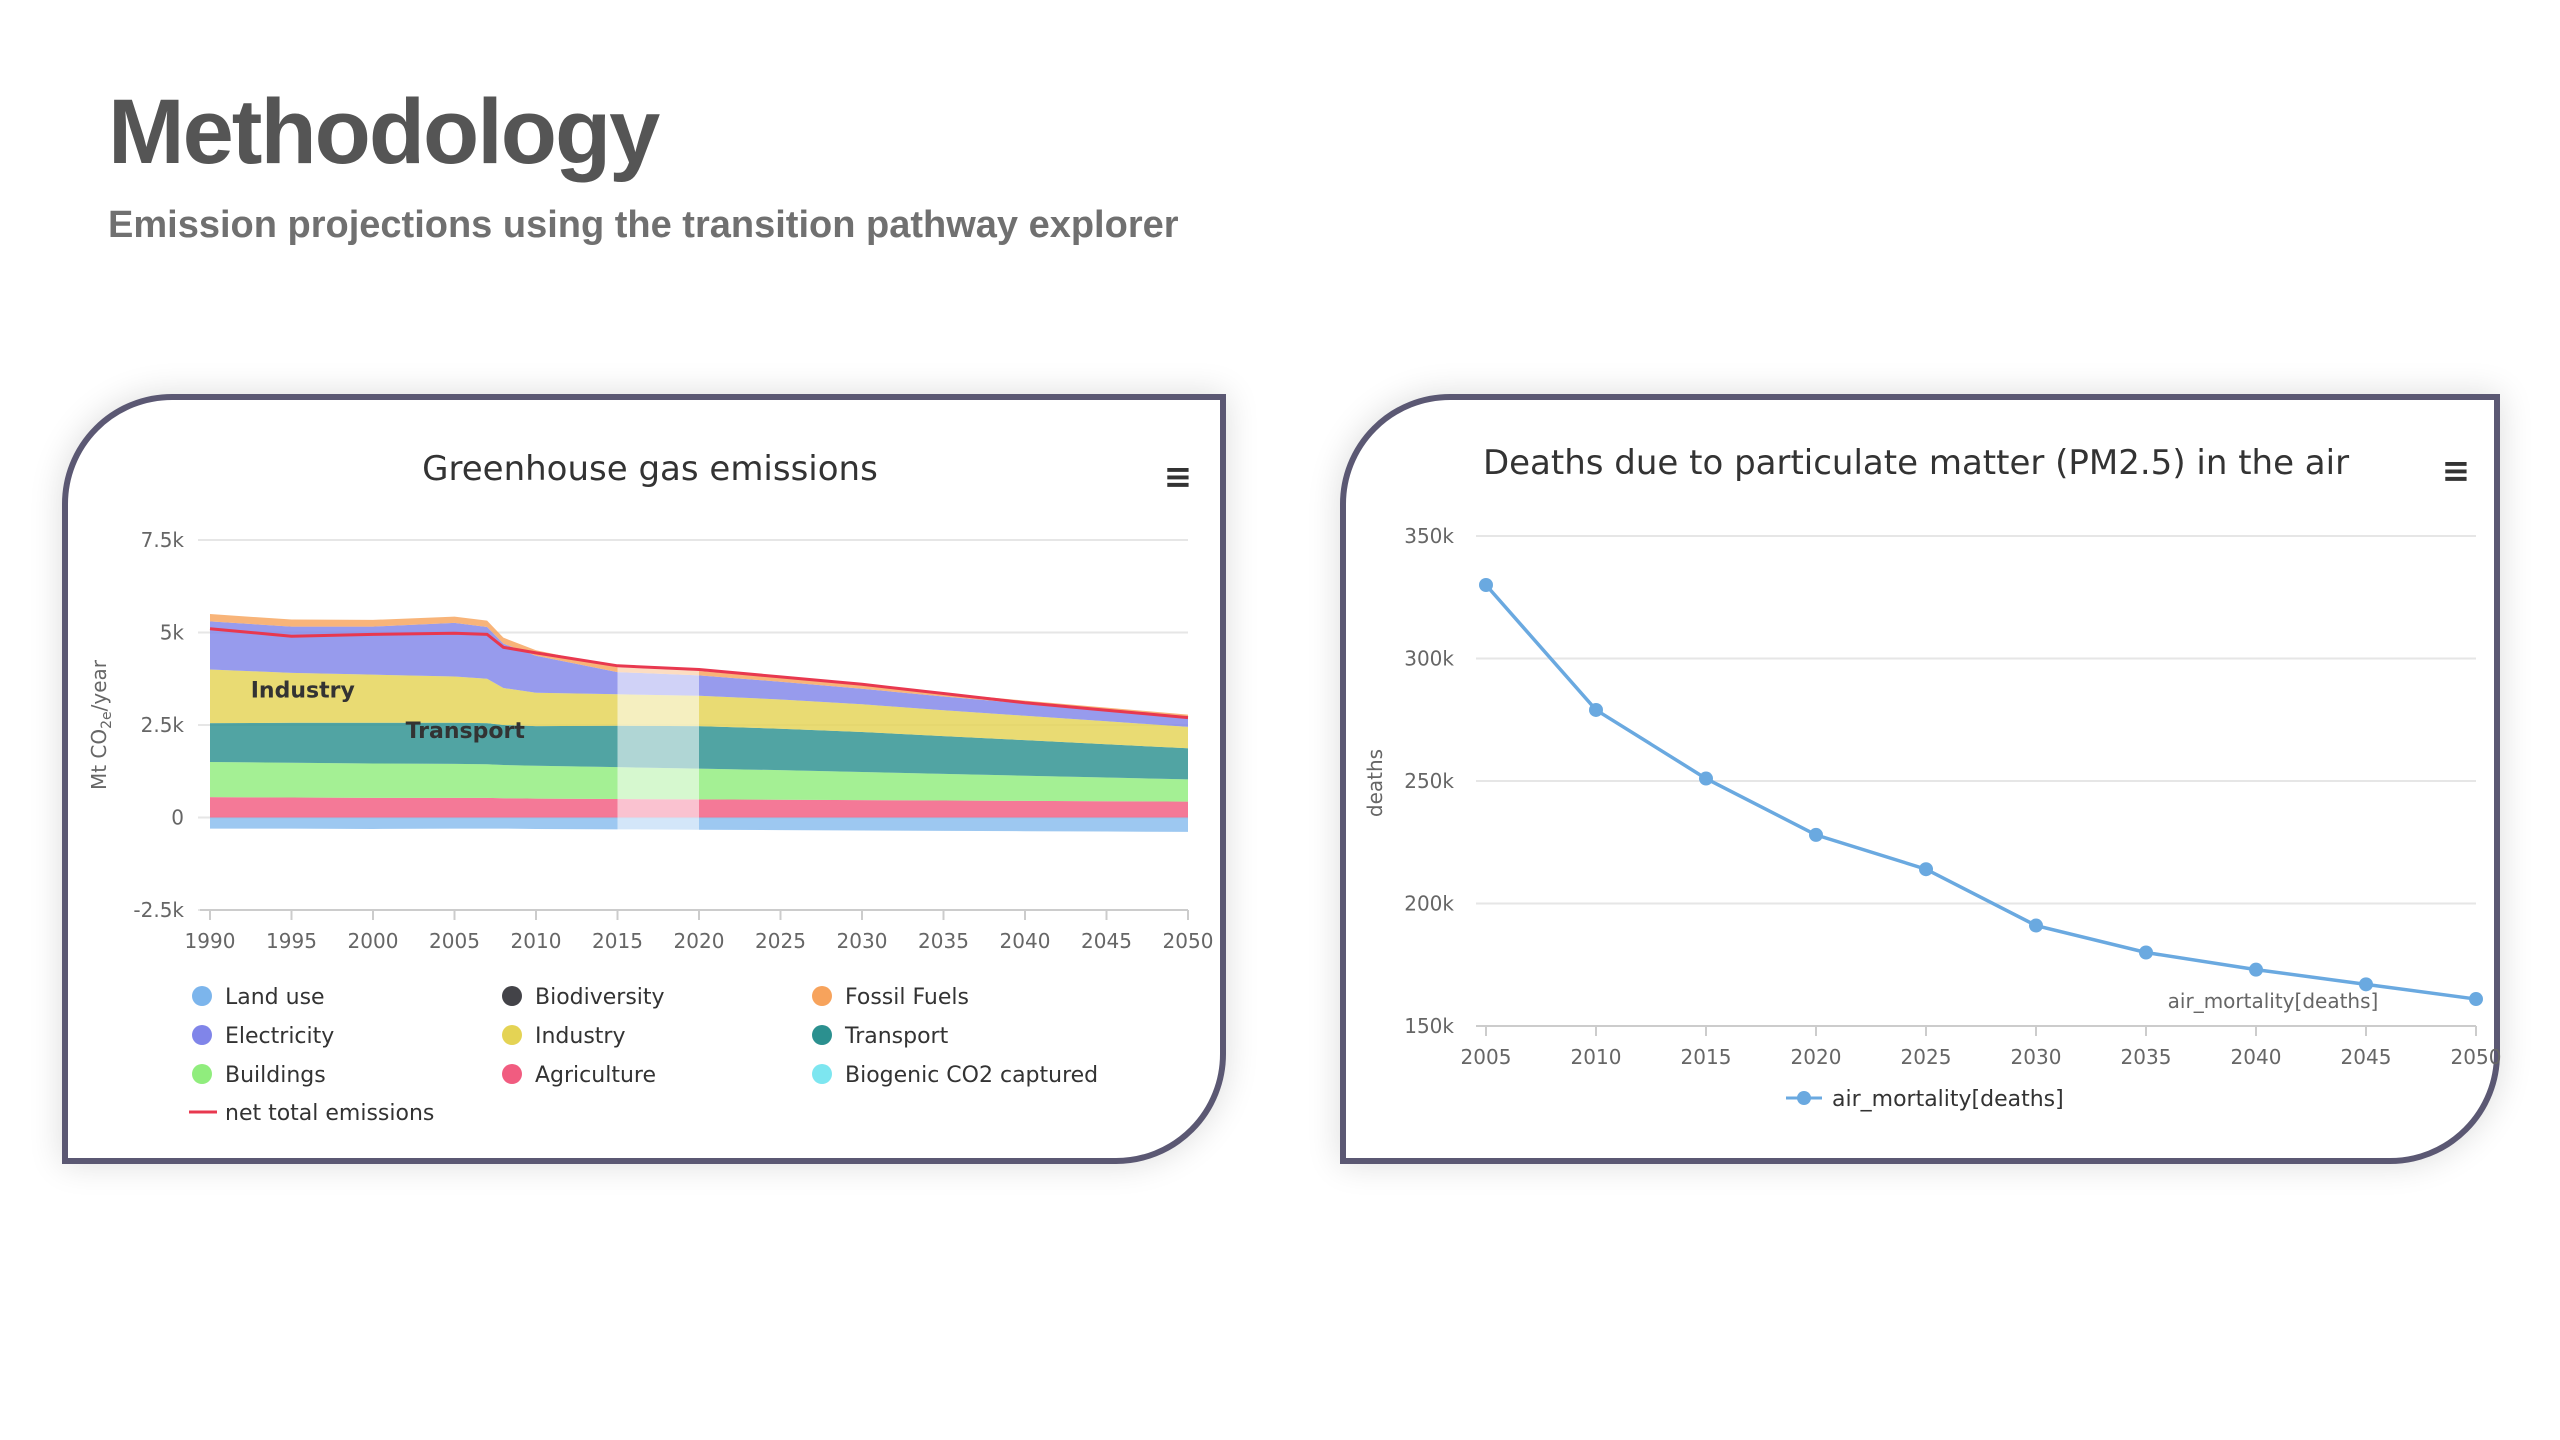 The image size is (2560, 1440). Describe the element at coordinates (896, 1036) in the screenshot. I see `legend-label: Transport` at that location.